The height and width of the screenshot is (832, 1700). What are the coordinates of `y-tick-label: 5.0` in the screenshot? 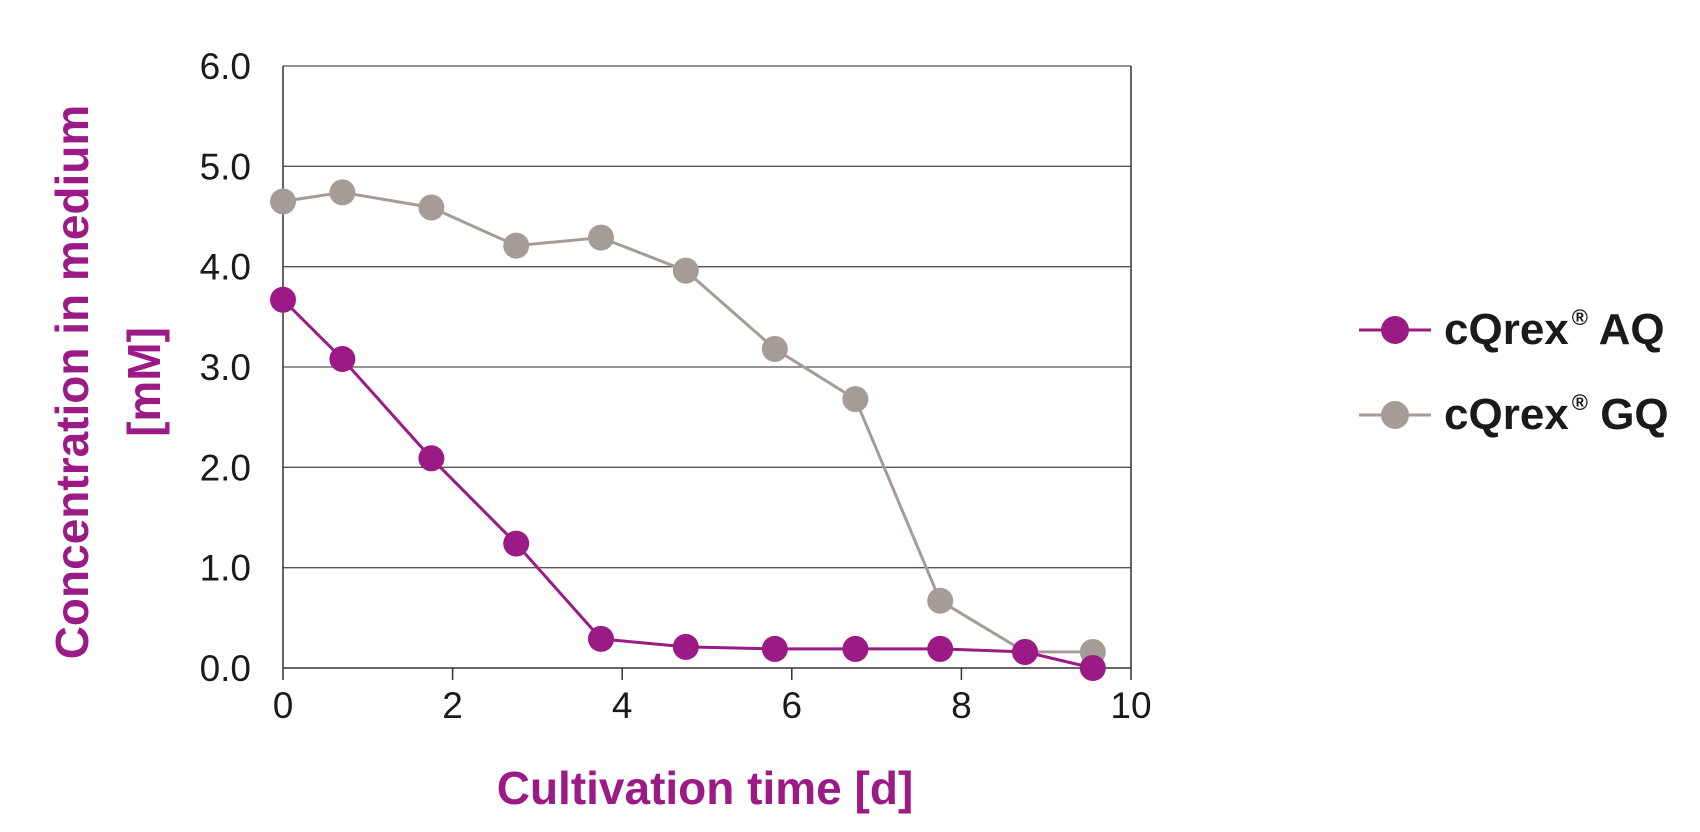 It's located at (225, 166).